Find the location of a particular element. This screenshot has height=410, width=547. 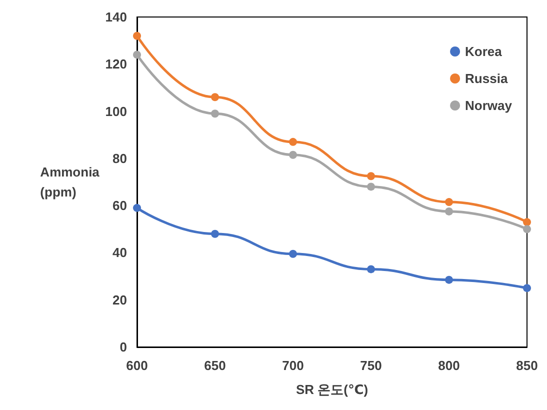

legend-label: Russia is located at coordinates (486, 78).